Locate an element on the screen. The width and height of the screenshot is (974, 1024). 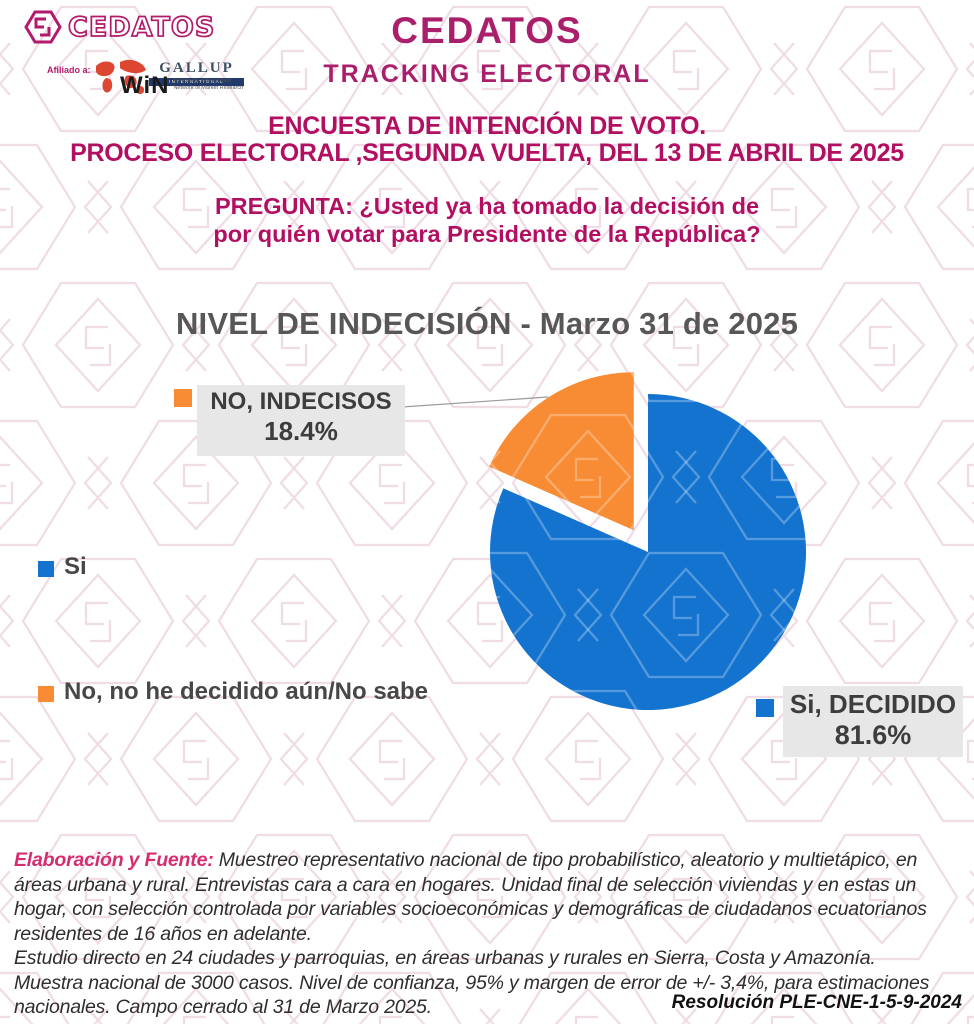
page-subtitle: TRACKING ELECTORAL is located at coordinates (487, 74).